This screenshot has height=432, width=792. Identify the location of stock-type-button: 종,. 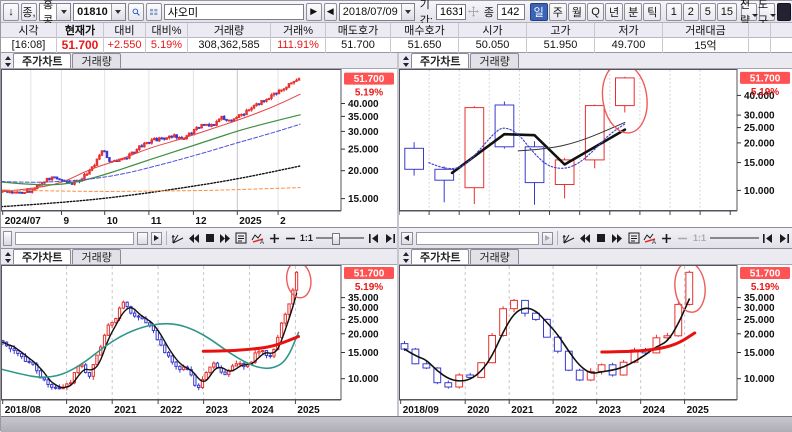
(29, 11).